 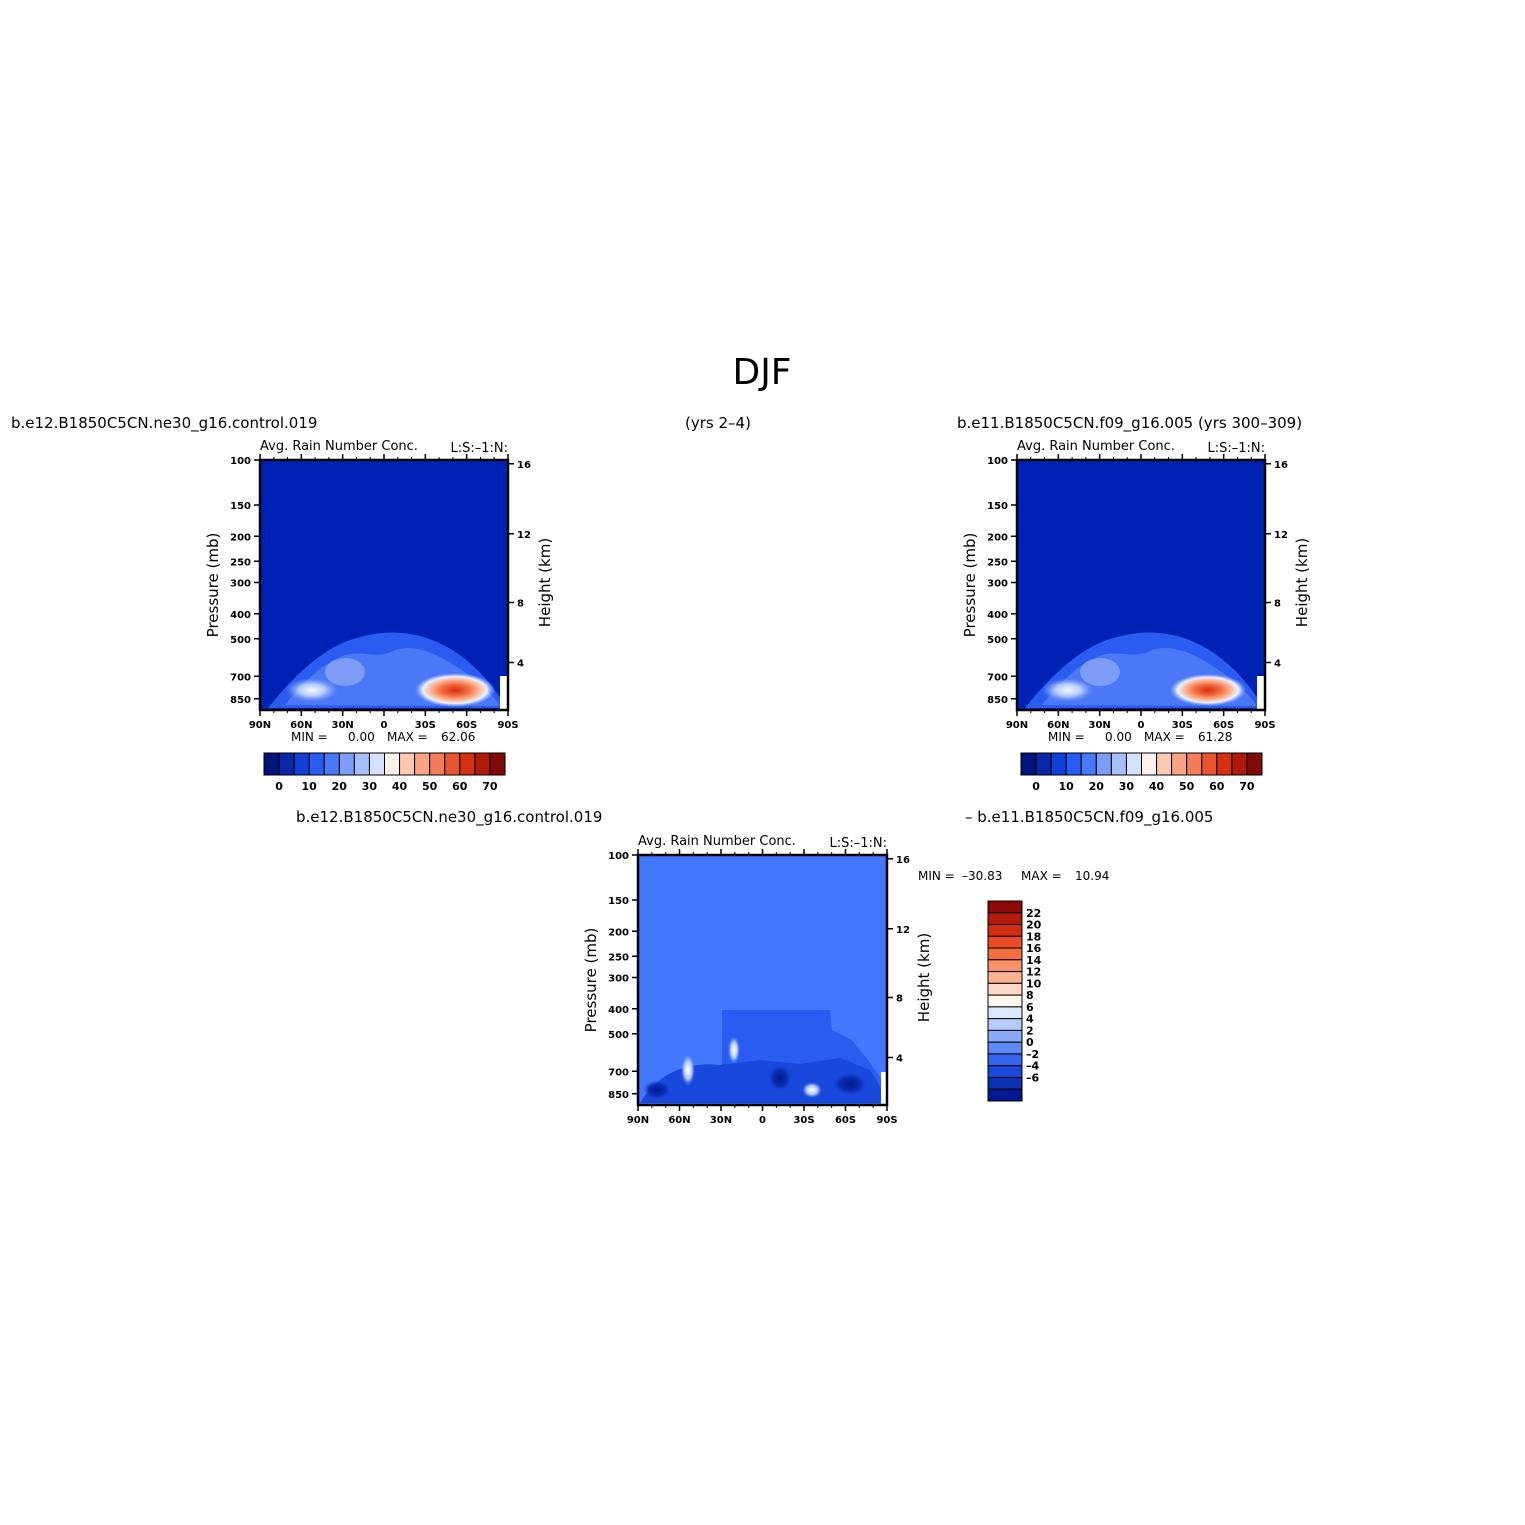 What do you see at coordinates (407, 737) in the screenshot?
I see `stat-max-label: MAX =` at bounding box center [407, 737].